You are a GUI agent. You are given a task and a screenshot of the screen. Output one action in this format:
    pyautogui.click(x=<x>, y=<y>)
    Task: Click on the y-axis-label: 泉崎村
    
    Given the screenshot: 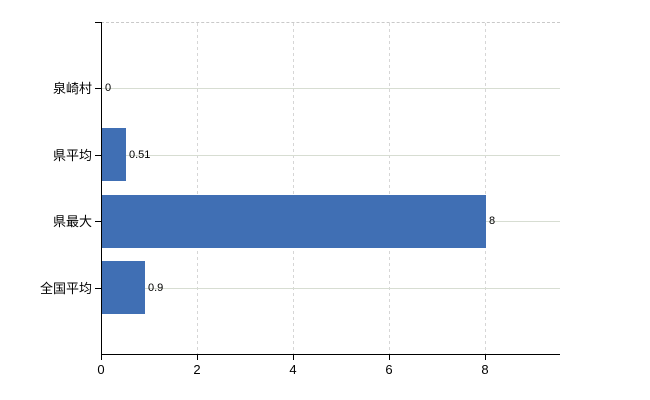 What is the action you would take?
    pyautogui.click(x=72, y=88)
    